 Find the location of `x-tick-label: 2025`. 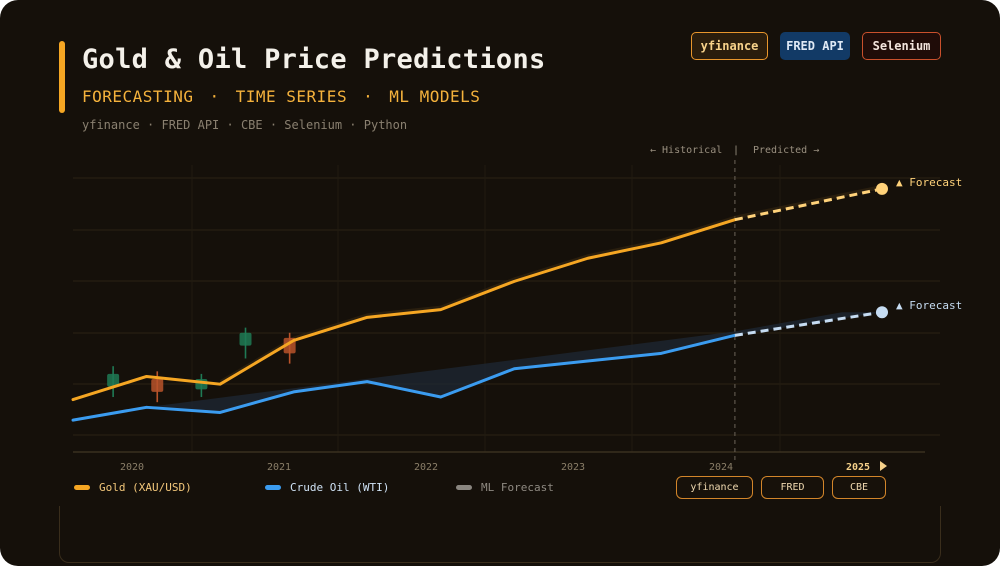

x-tick-label: 2025 is located at coordinates (858, 467).